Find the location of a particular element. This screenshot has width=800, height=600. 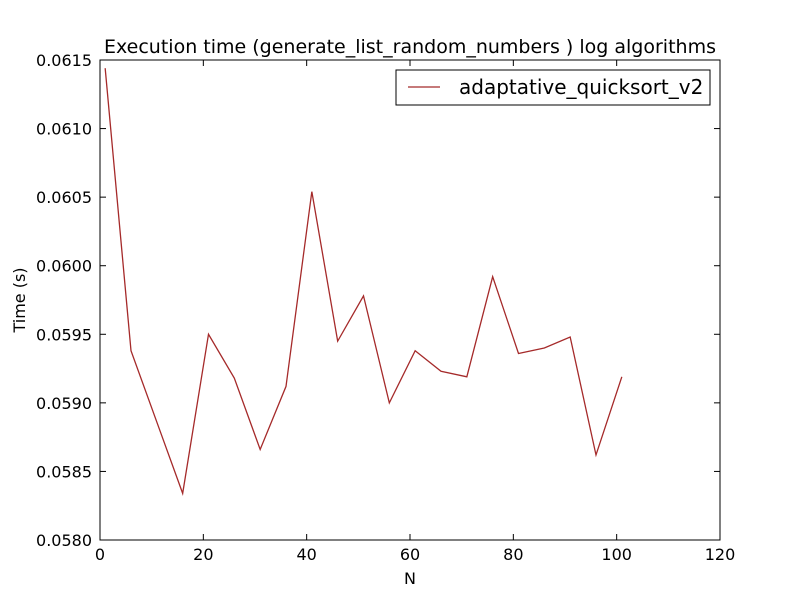

legend-box is located at coordinates (553, 87).